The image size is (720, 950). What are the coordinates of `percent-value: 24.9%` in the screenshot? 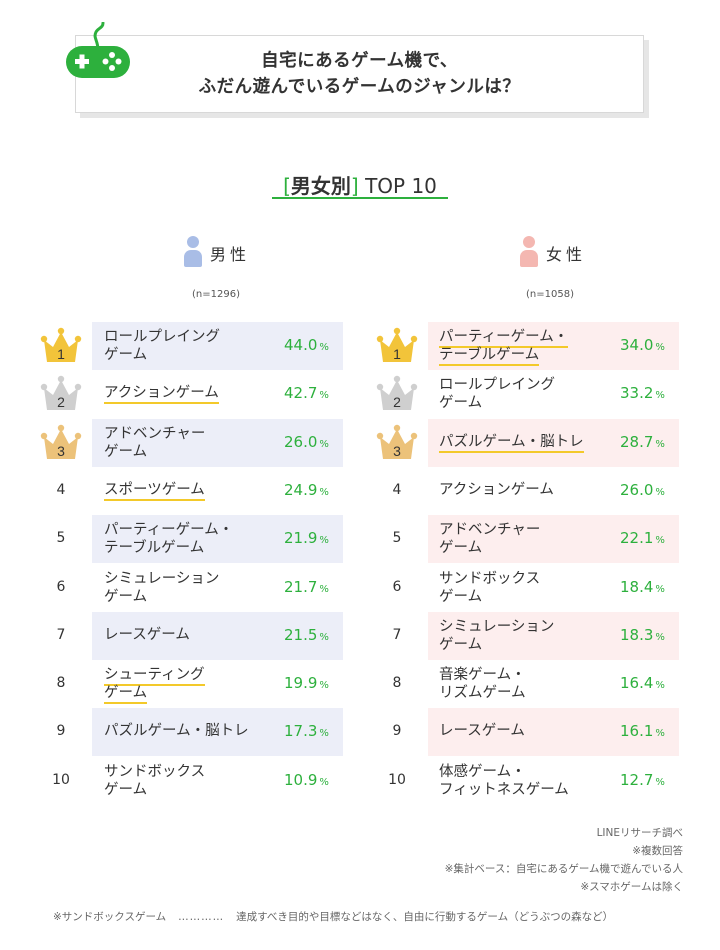 It's located at (306, 489).